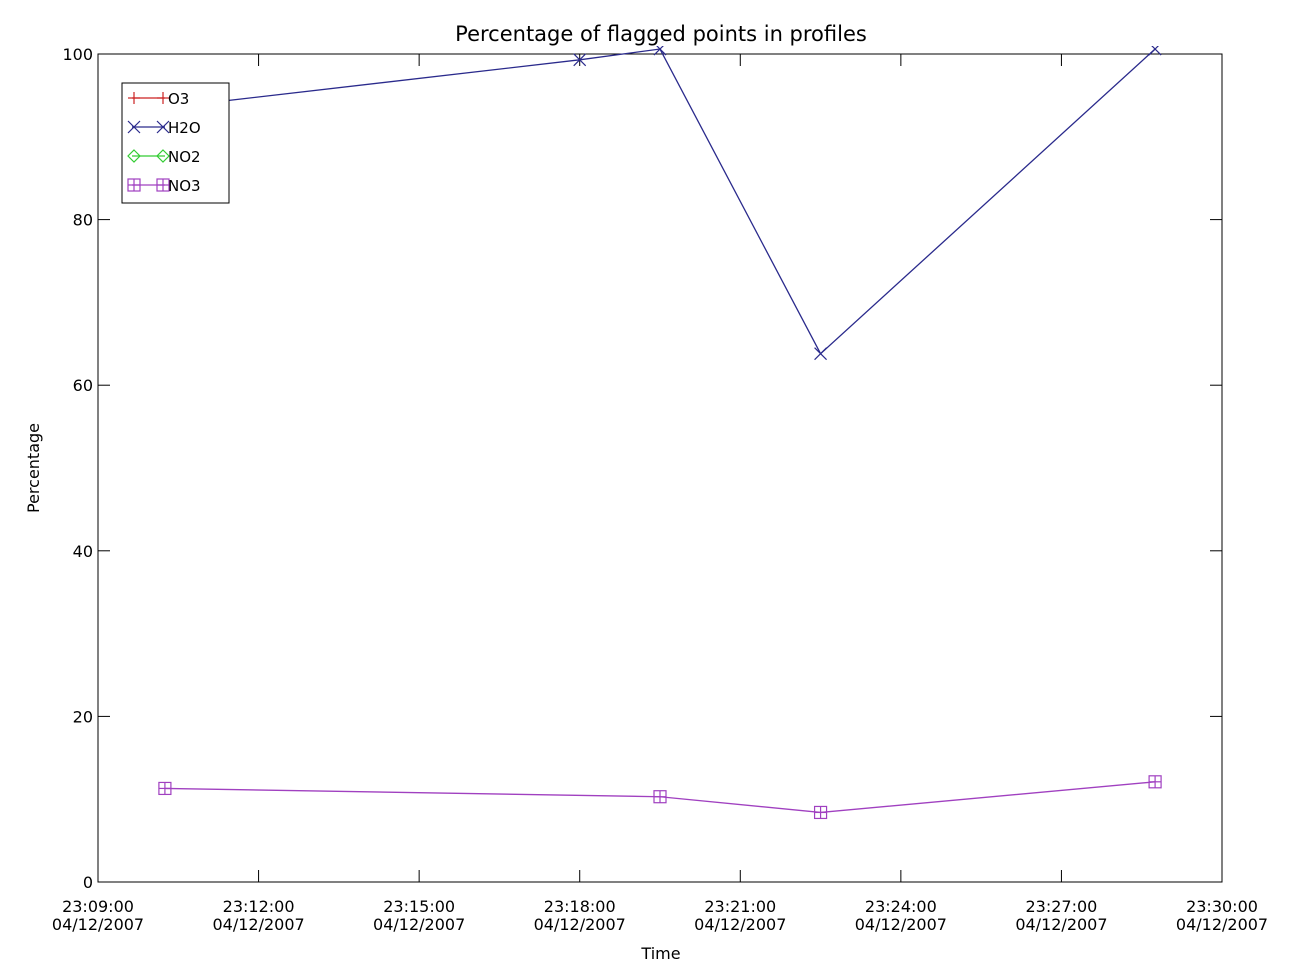 The image size is (1302, 967). What do you see at coordinates (660, 953) in the screenshot?
I see `x-axis-label: Time` at bounding box center [660, 953].